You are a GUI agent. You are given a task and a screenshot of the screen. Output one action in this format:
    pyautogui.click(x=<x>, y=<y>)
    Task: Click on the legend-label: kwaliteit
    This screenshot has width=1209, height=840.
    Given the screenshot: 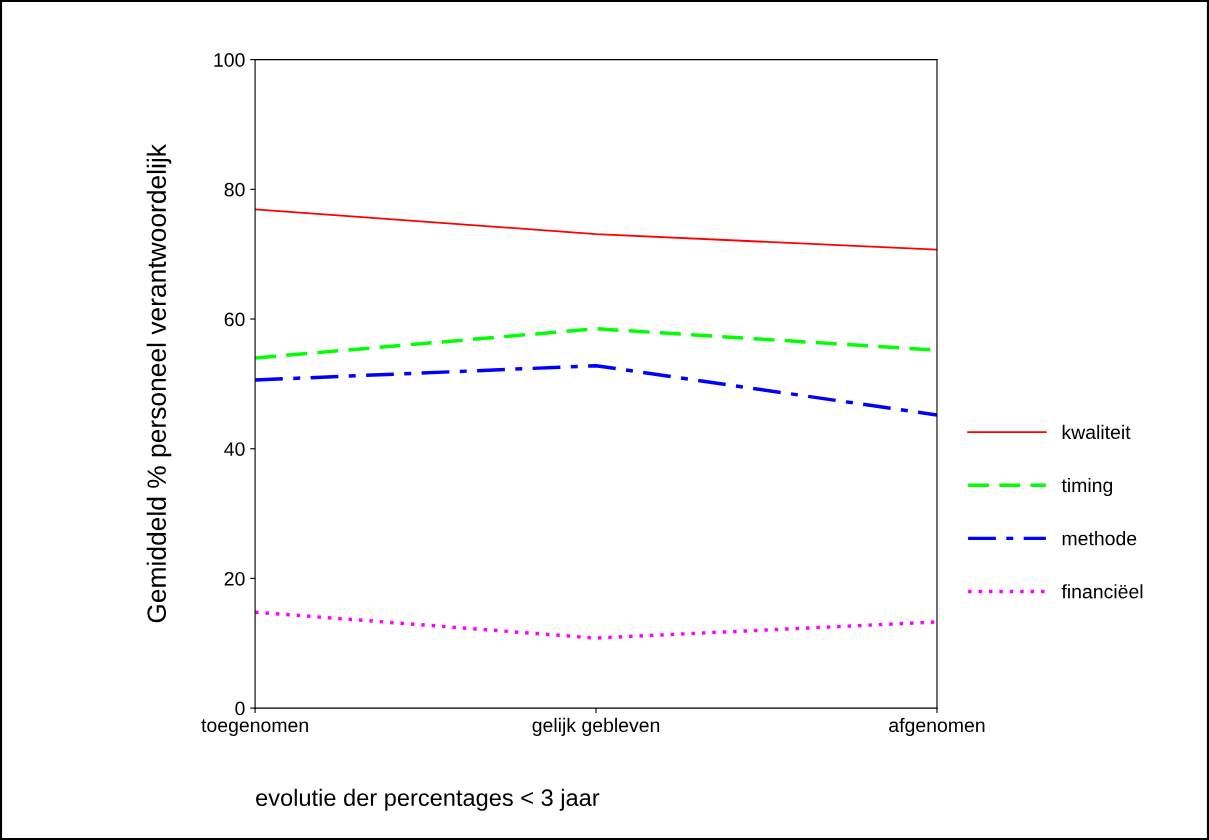 What is the action you would take?
    pyautogui.click(x=1096, y=432)
    